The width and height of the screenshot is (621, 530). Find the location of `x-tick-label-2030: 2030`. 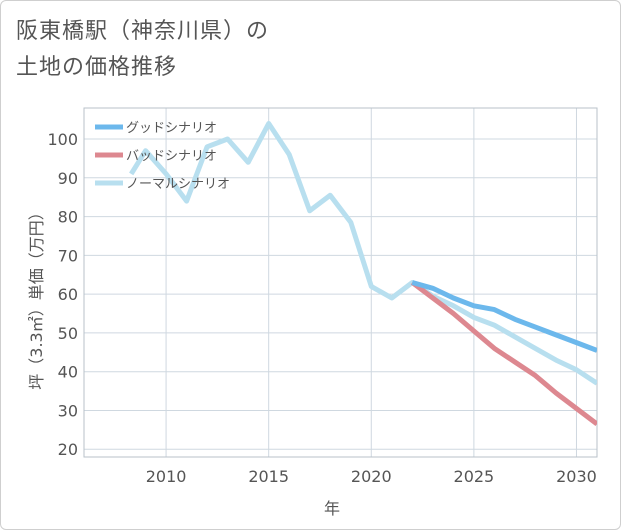

x-tick-label-2030: 2030 is located at coordinates (576, 476).